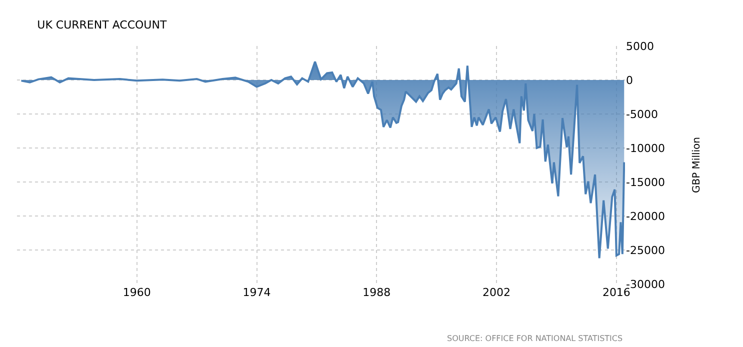  I want to click on y-axis-title: GBP Million, so click(696, 165).